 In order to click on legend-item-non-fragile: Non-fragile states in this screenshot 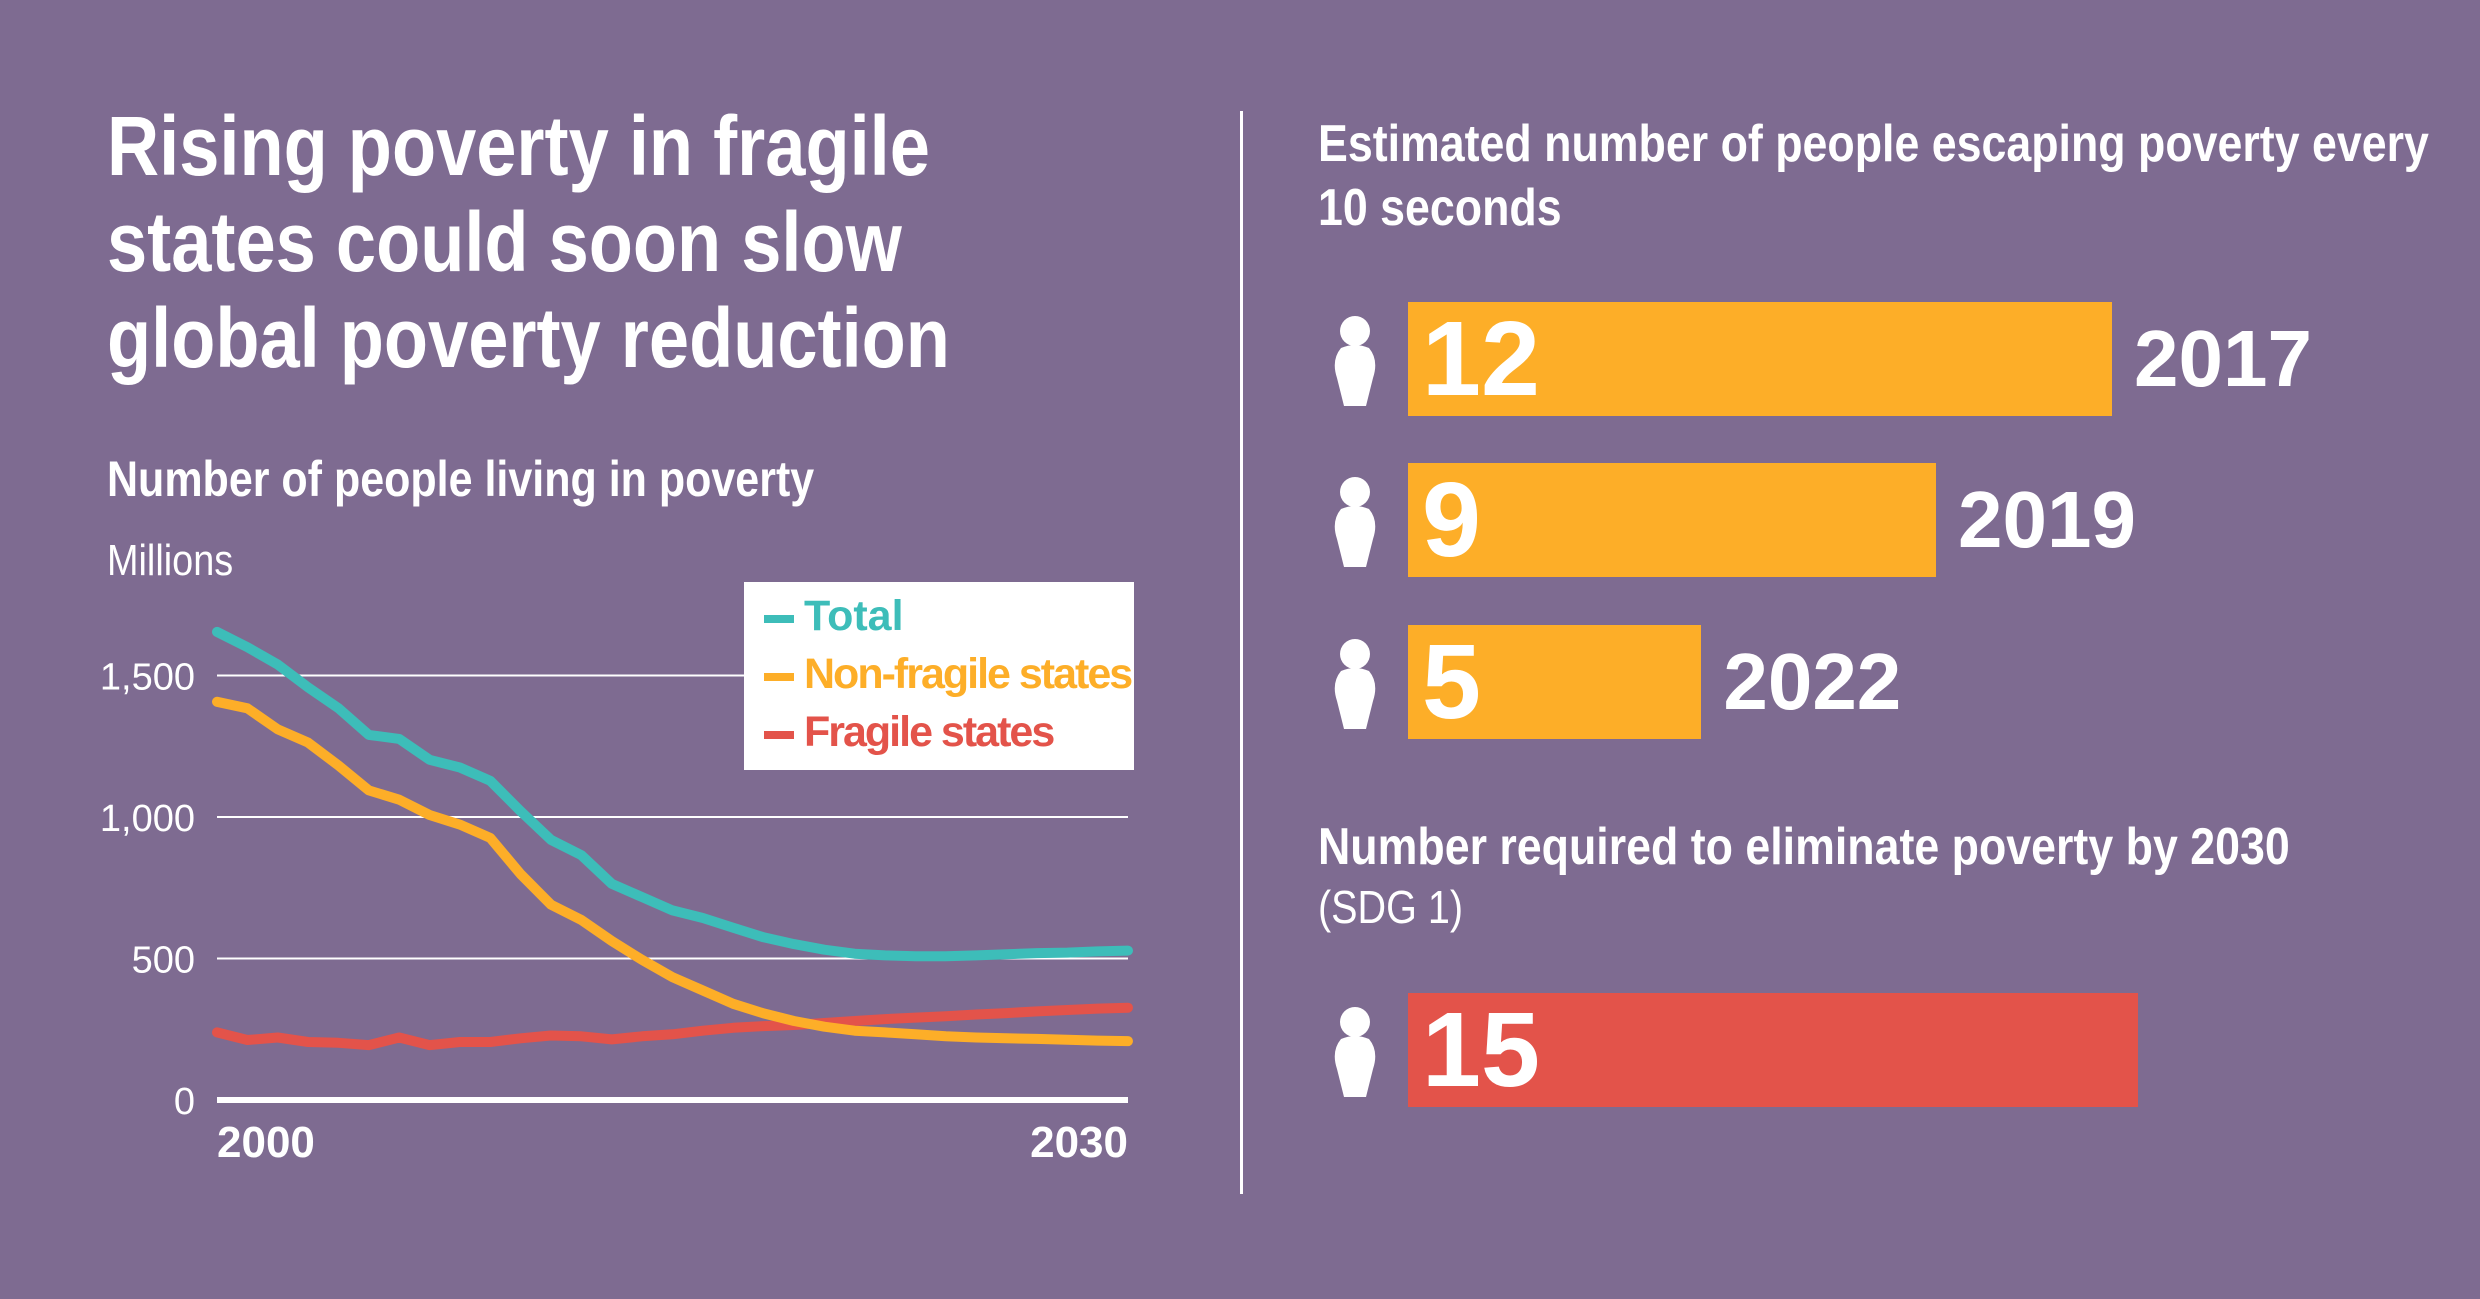, I will do `click(948, 674)`.